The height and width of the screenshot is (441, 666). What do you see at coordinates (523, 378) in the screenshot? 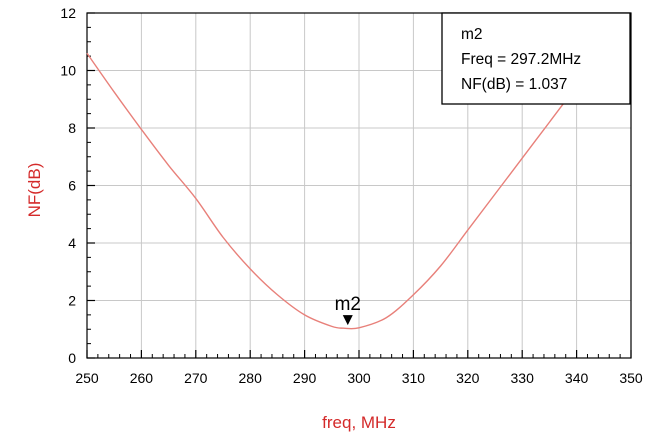
I see `x-tick-label: 330` at bounding box center [523, 378].